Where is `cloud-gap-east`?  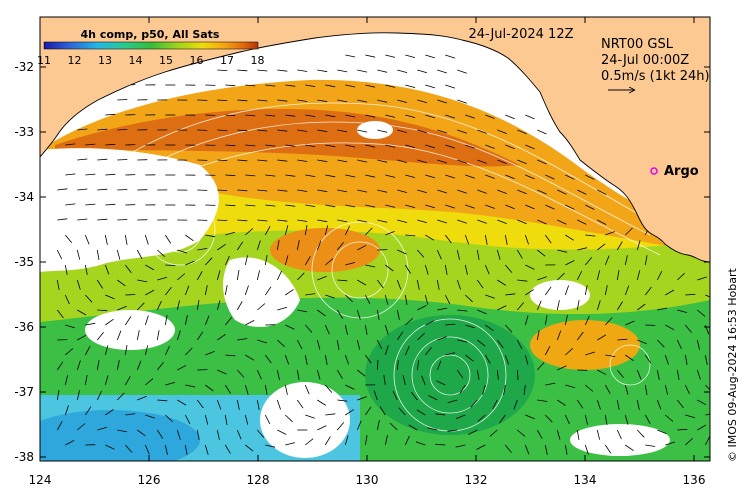 cloud-gap-east is located at coordinates (560, 295).